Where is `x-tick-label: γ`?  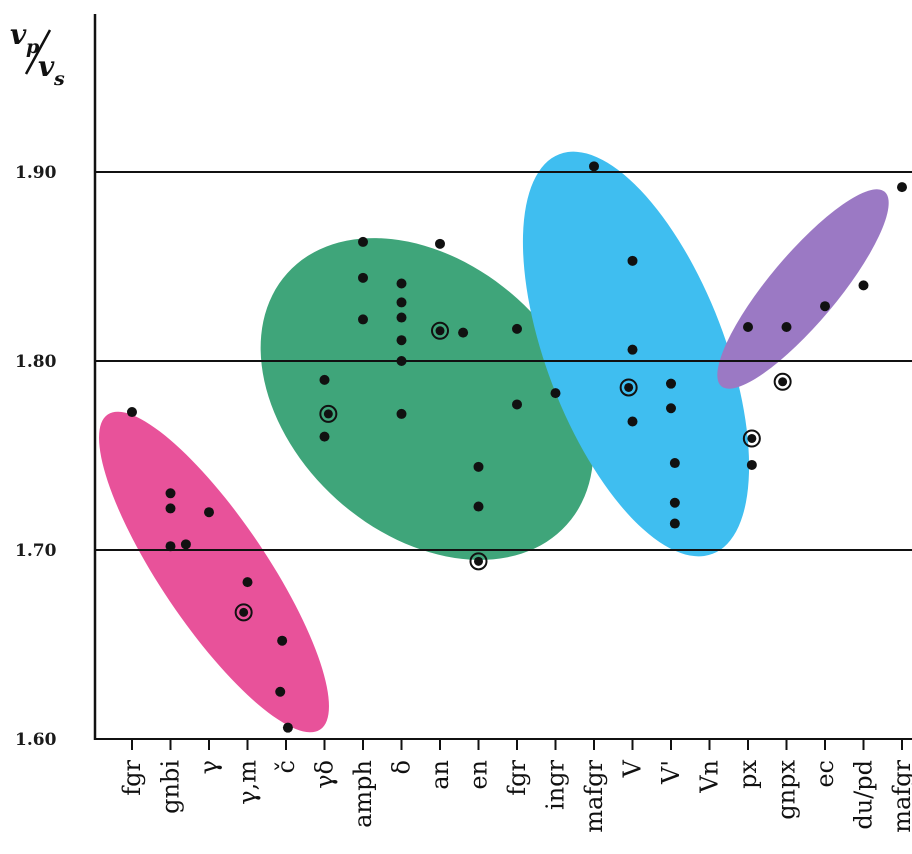 x-tick-label: γ is located at coordinates (209, 767).